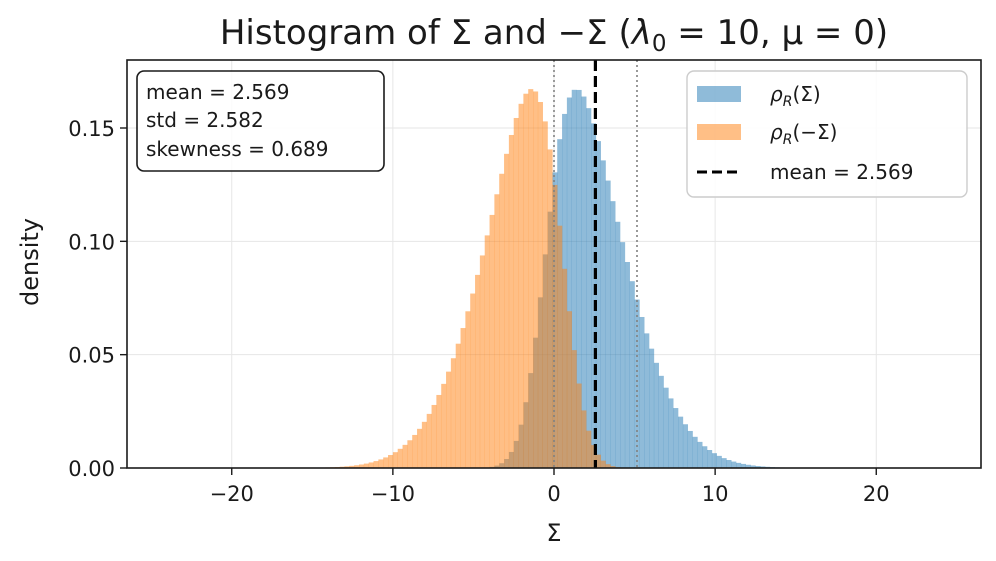  I want to click on legend: ρR(Σ) ρR(−Σ) mean = 2.569, so click(827, 134).